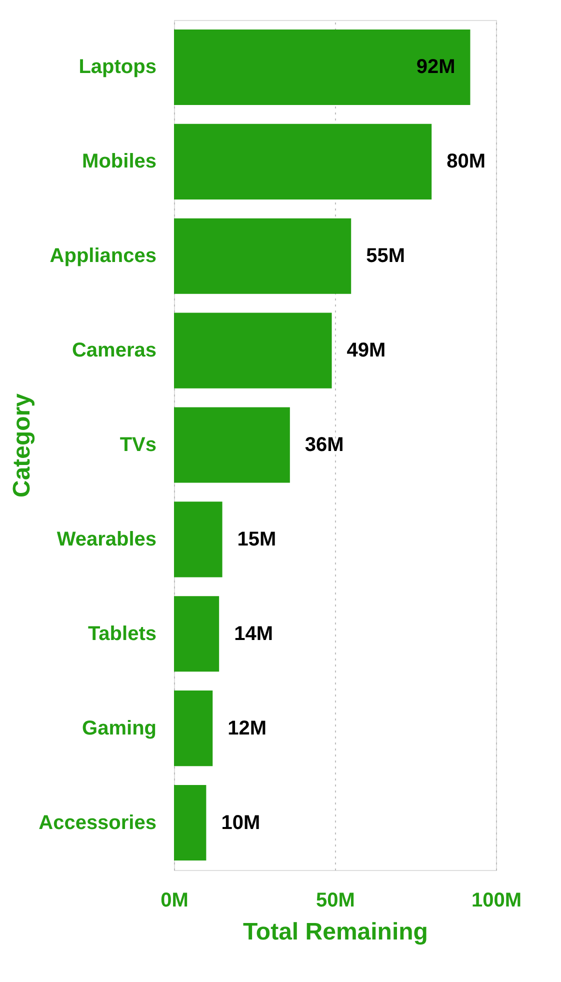  What do you see at coordinates (119, 728) in the screenshot?
I see `y-tick-label: Gaming` at bounding box center [119, 728].